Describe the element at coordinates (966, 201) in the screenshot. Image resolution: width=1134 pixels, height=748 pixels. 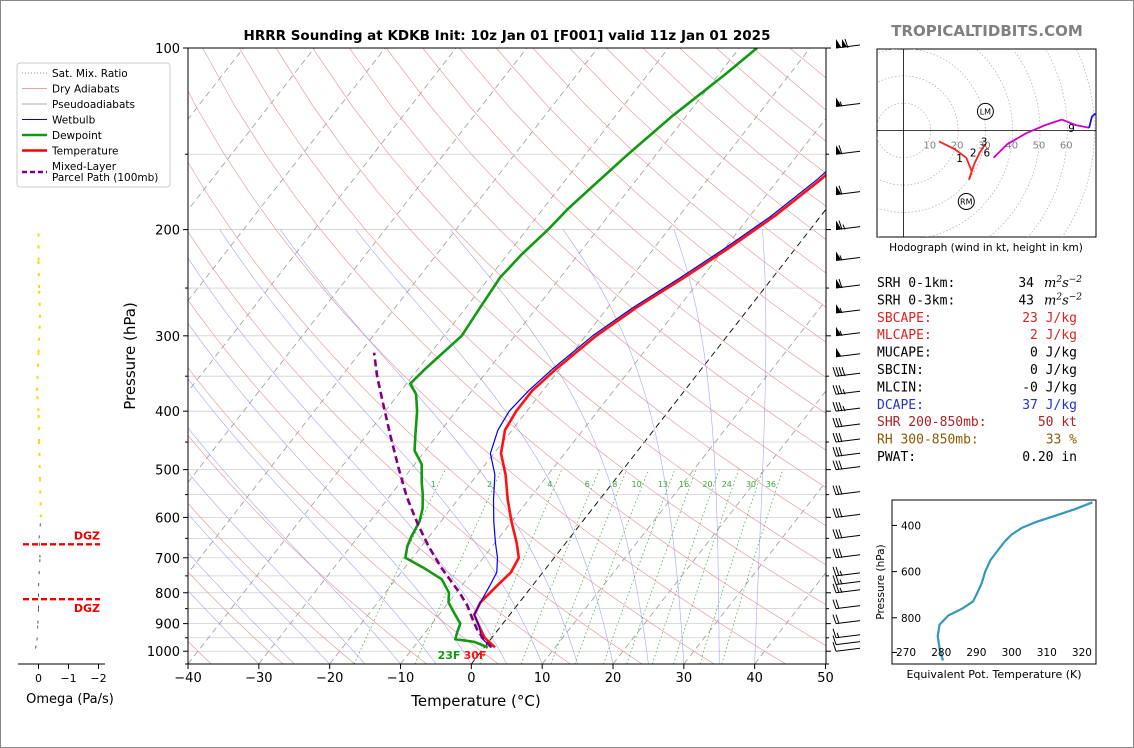
I see `storm-motion-label: RM` at that location.